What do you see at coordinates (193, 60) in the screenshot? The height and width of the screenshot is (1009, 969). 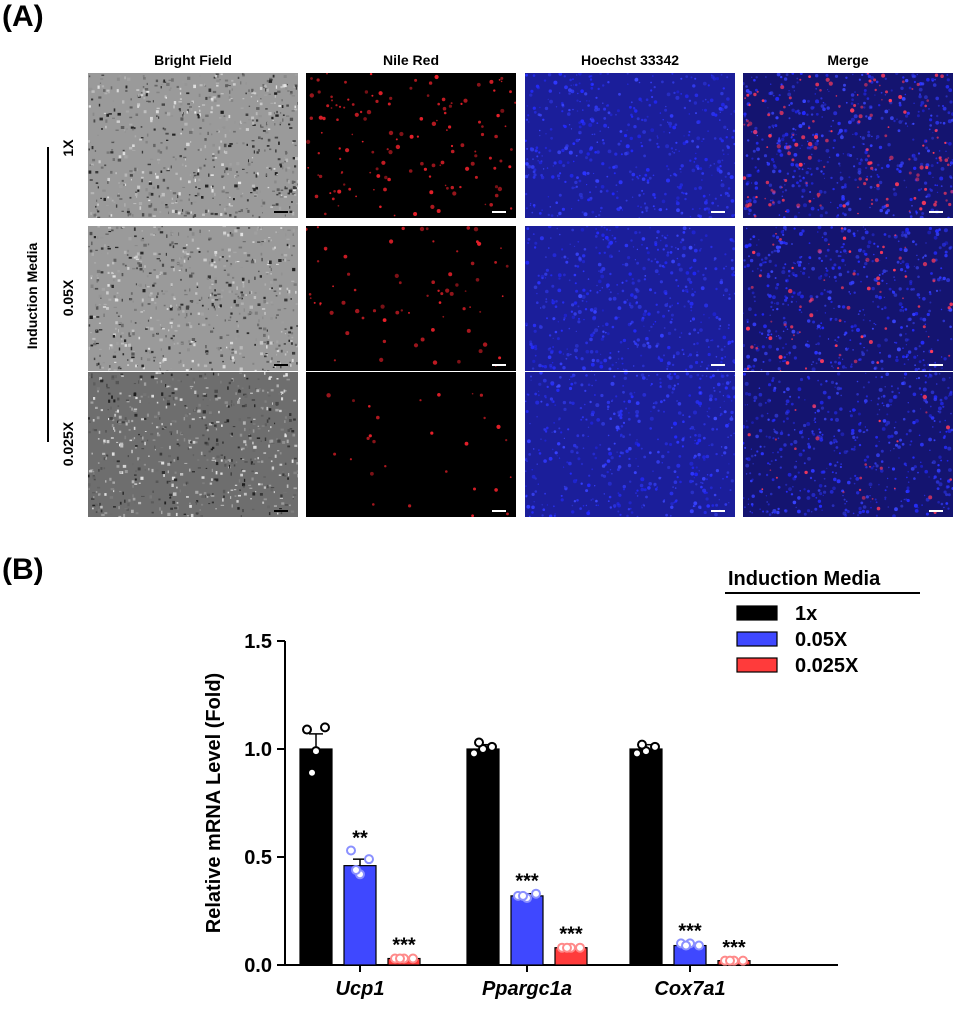 I see `column-header-bright-field: Bright Field` at bounding box center [193, 60].